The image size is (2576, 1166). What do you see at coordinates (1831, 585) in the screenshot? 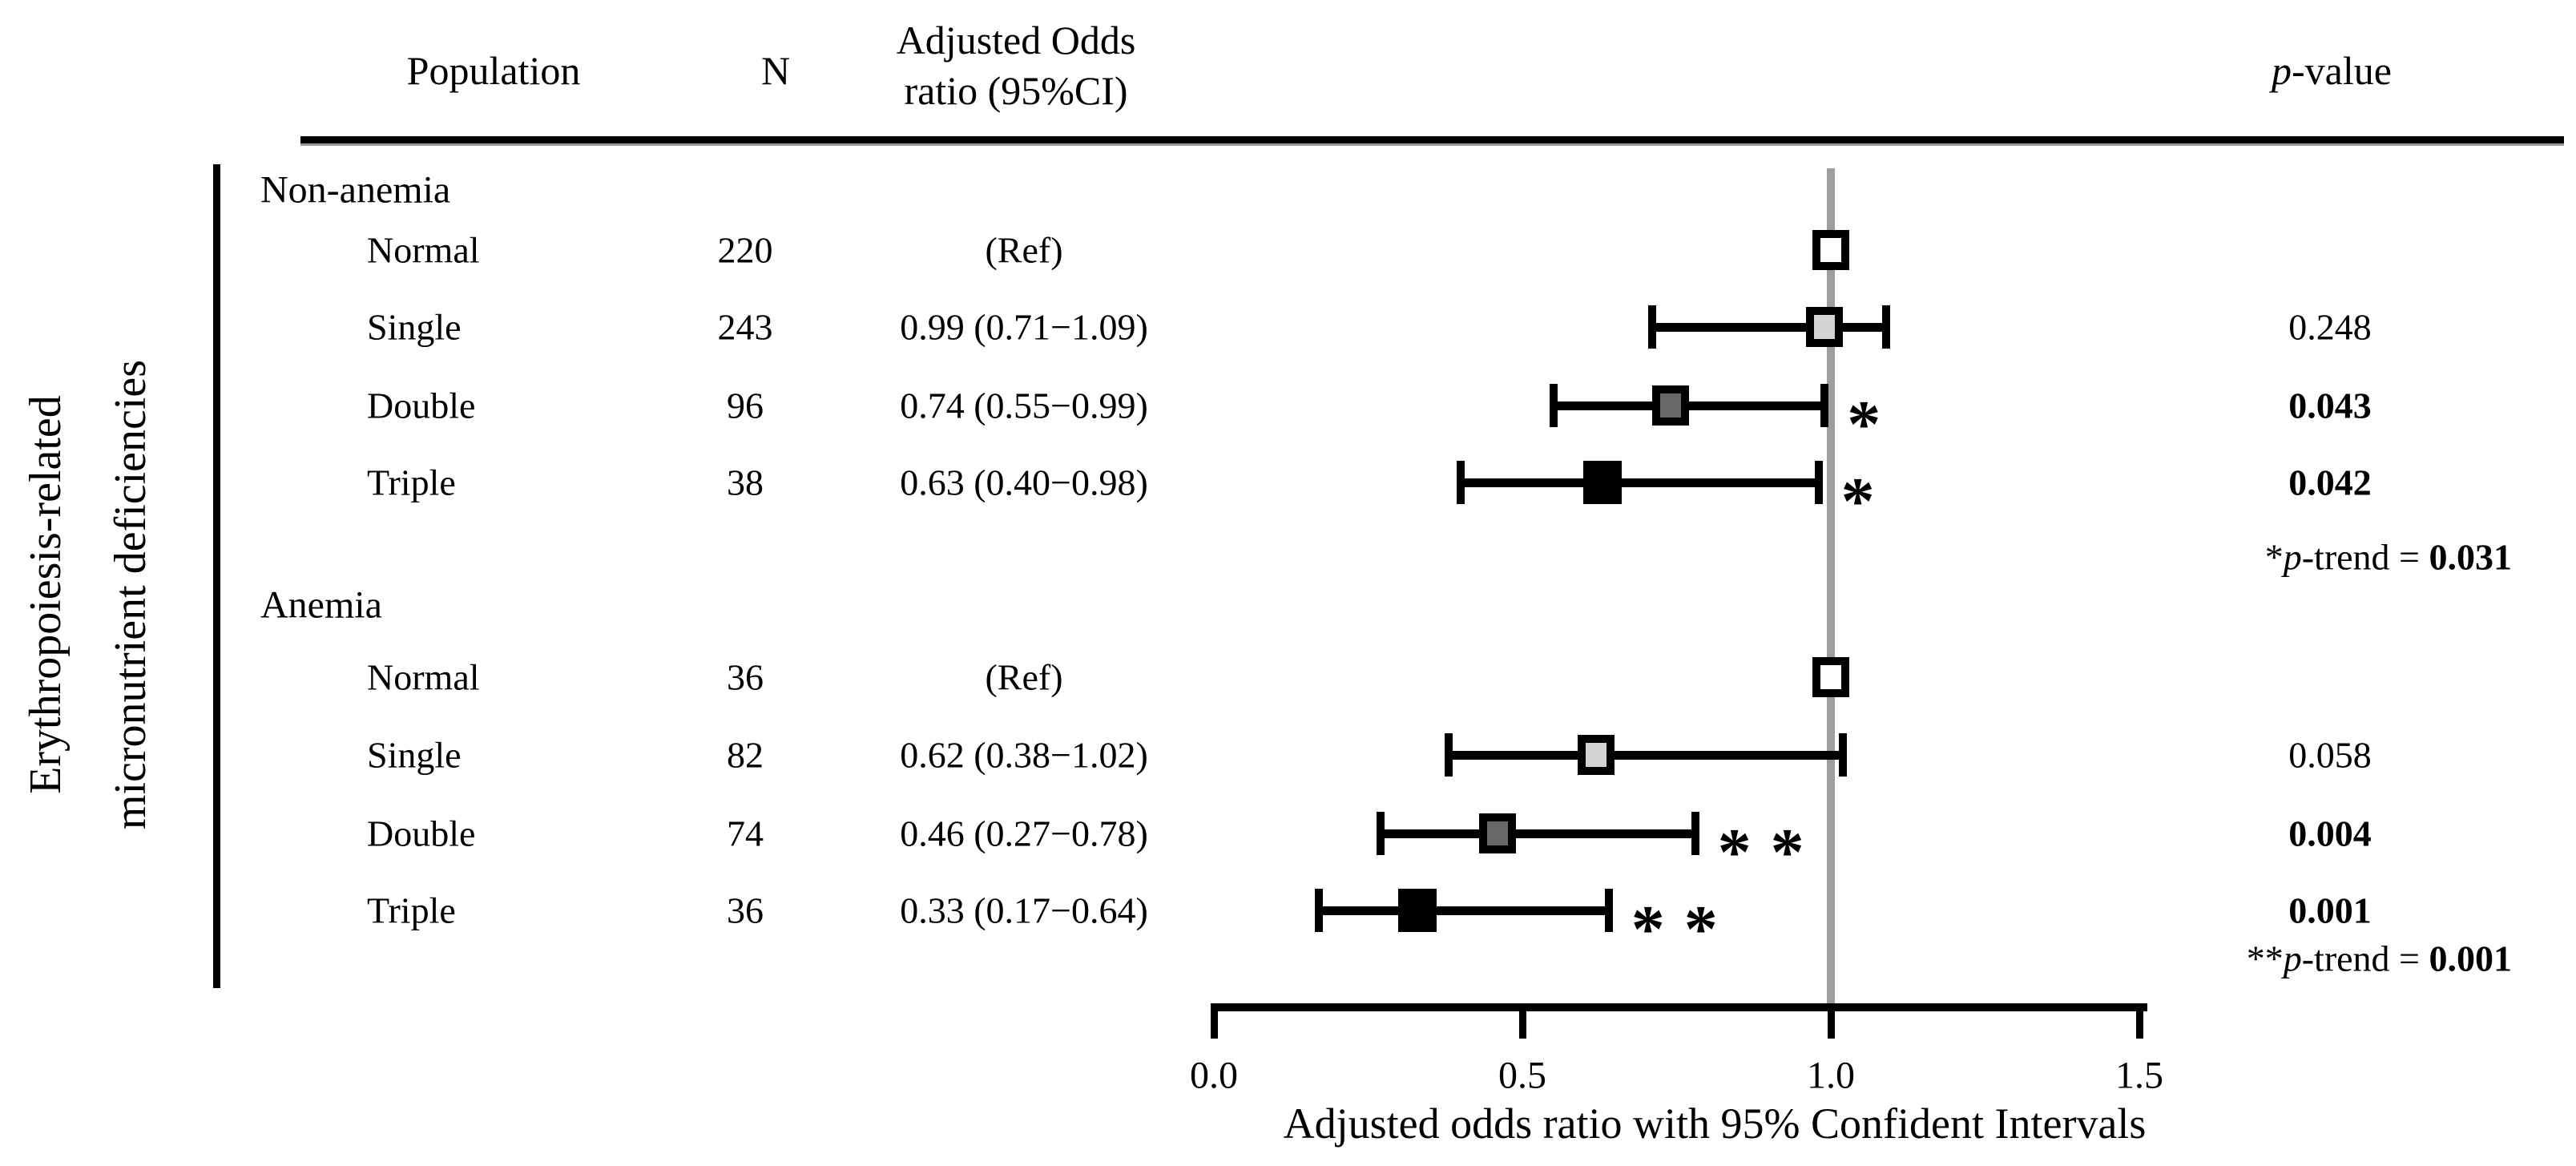
I see `reference-line` at bounding box center [1831, 585].